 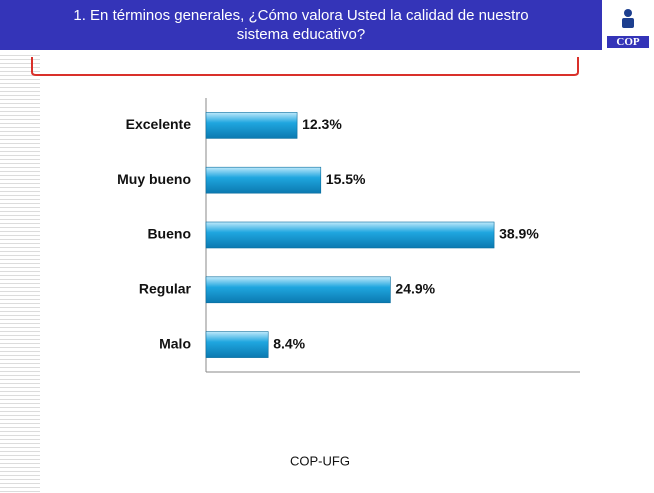 What do you see at coordinates (169, 234) in the screenshot?
I see `y-tick-label: Bueno` at bounding box center [169, 234].